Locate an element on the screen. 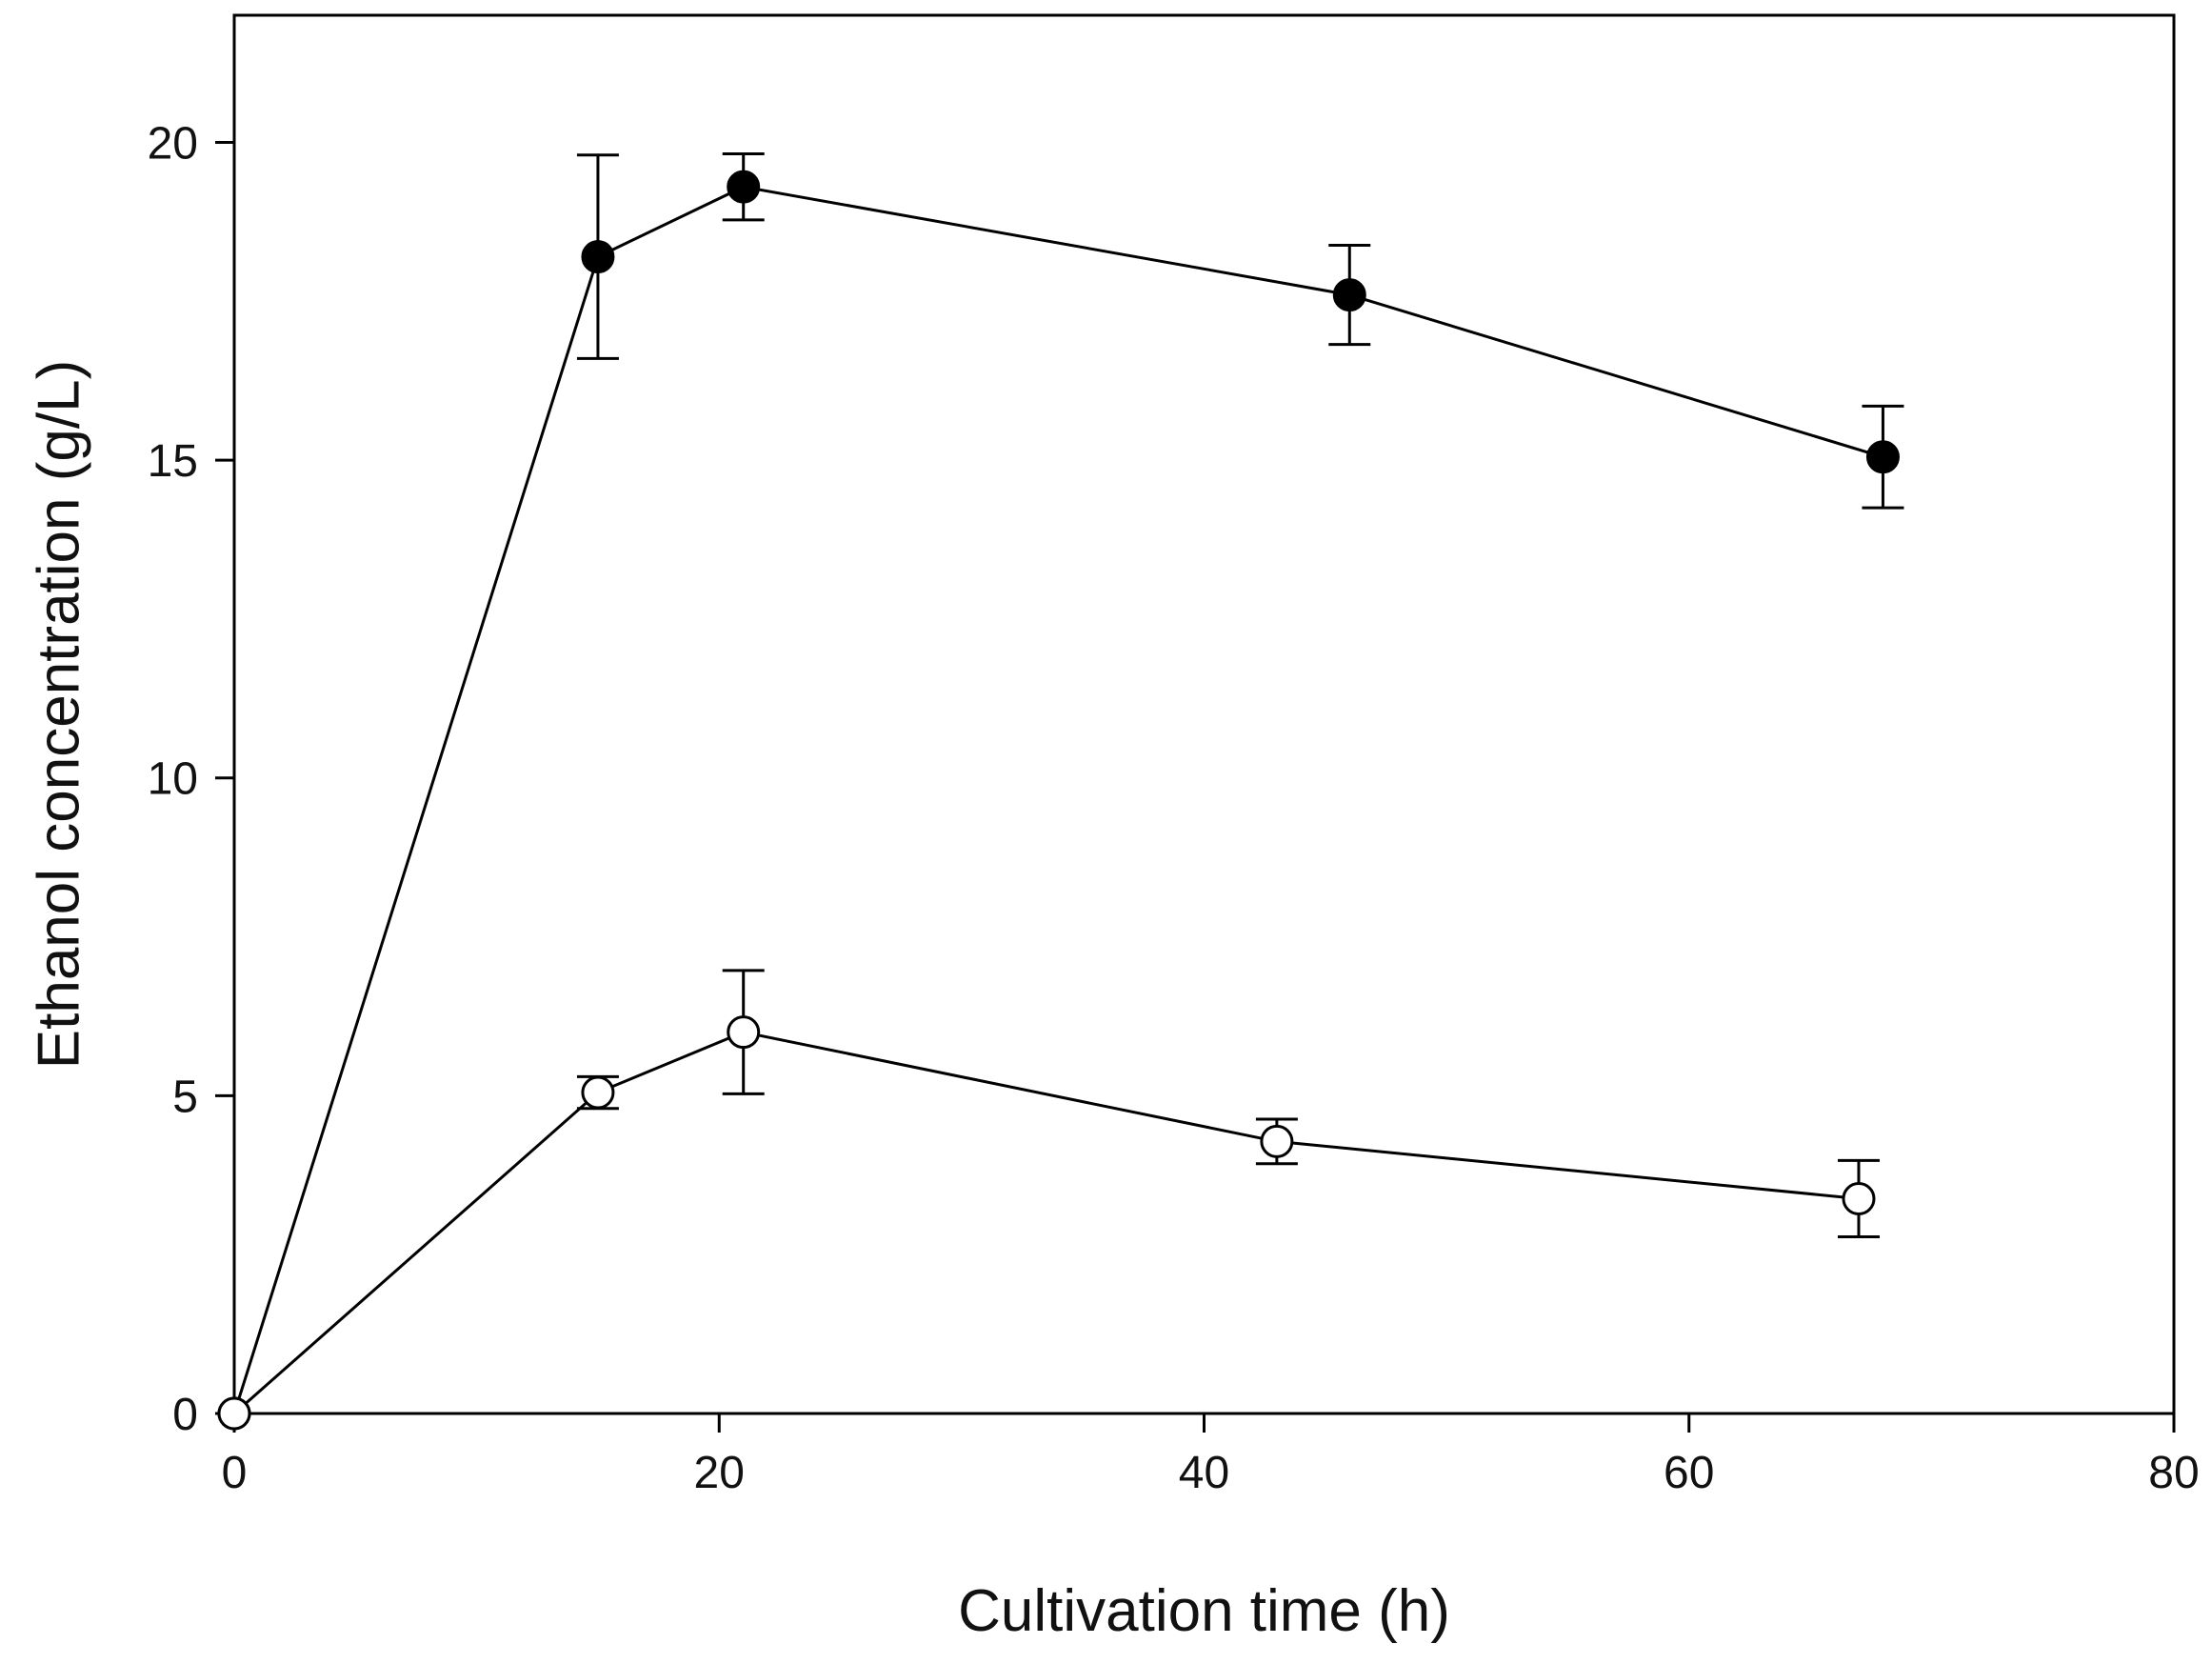 The height and width of the screenshot is (1664, 2212). x-tick-label: 60 is located at coordinates (1689, 1473).